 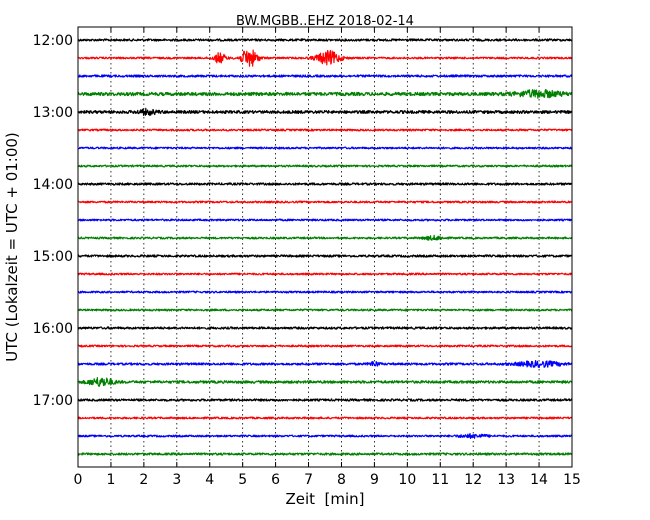 What do you see at coordinates (572, 480) in the screenshot?
I see `x-tick-label-15: 15` at bounding box center [572, 480].